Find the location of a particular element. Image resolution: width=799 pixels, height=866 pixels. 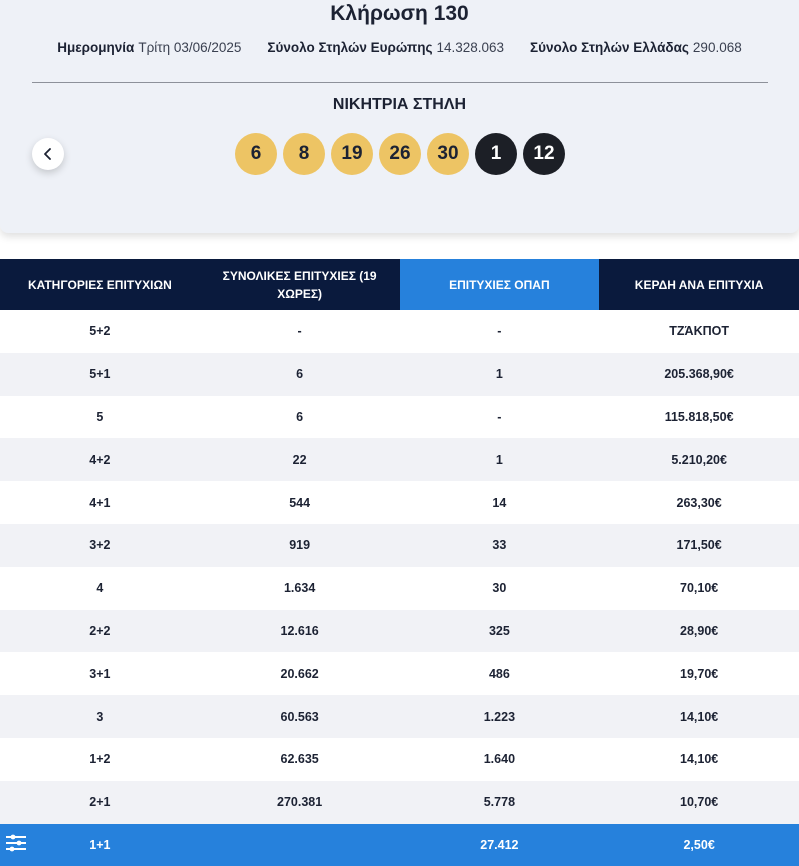

table-row: 4+2 22 1 5.210,20€ is located at coordinates (399, 460).